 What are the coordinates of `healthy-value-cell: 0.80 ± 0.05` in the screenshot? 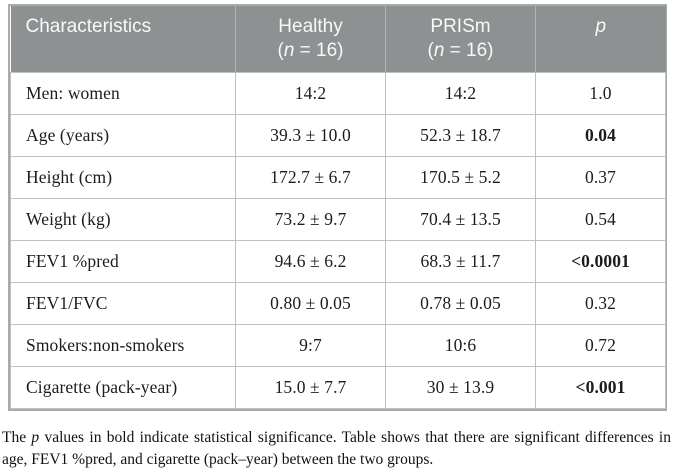 It's located at (310, 303).